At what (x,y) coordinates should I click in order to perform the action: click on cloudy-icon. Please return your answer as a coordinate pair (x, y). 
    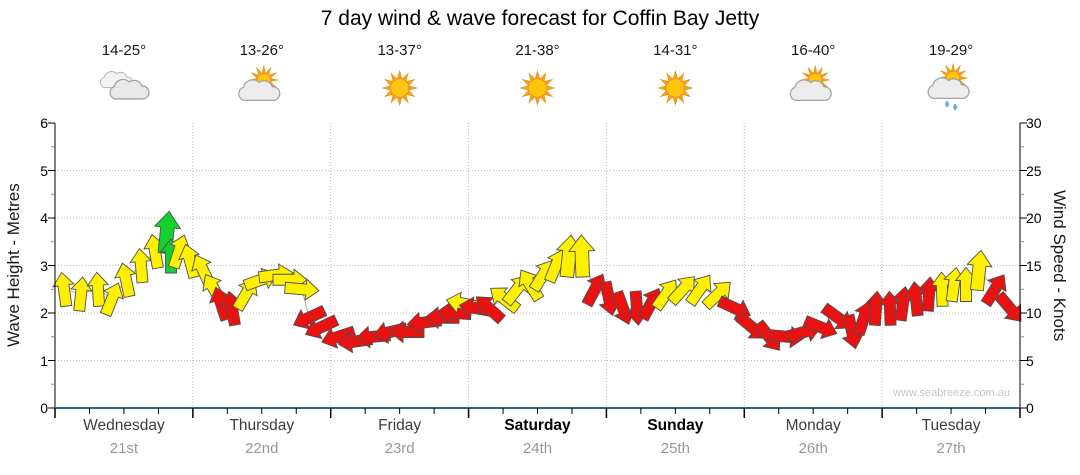
    Looking at the image, I should click on (125, 85).